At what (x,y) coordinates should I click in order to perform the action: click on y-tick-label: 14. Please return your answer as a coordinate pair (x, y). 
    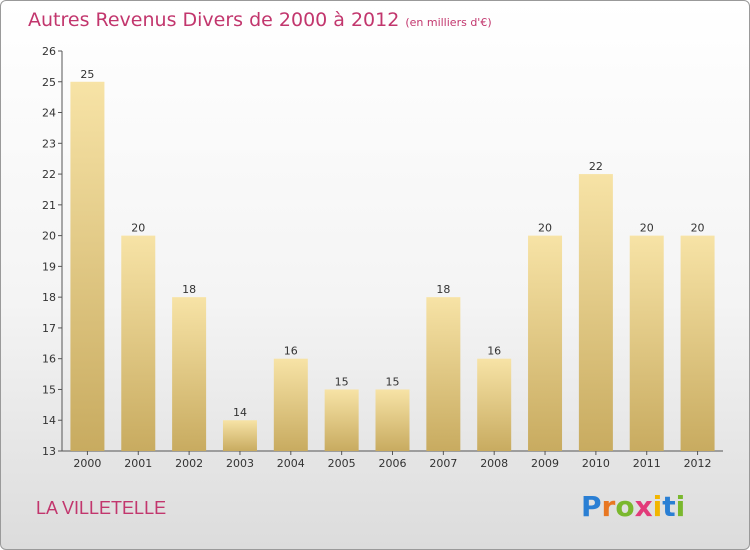
    Looking at the image, I should click on (49, 420).